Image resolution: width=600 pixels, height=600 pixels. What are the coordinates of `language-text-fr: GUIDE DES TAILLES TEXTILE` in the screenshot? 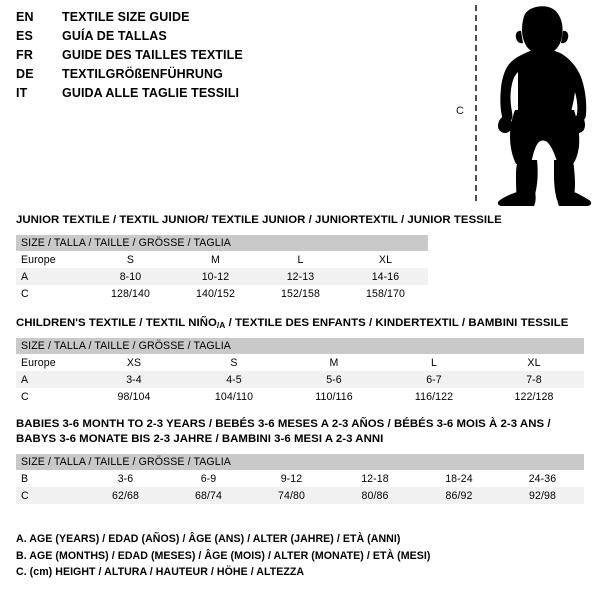 It's located at (152, 55).